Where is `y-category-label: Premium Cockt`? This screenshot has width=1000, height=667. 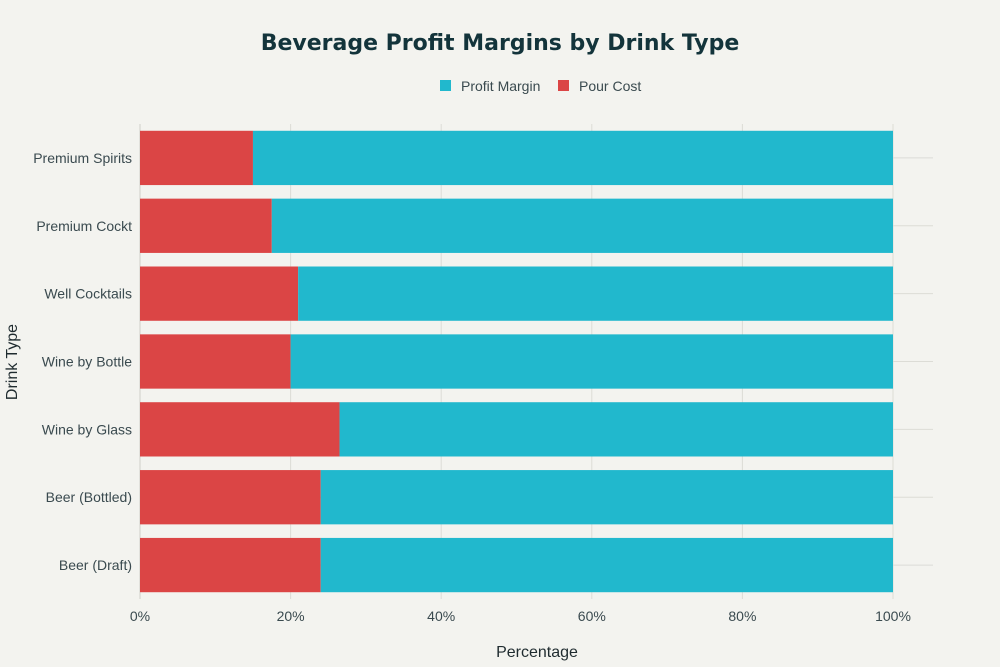
y-category-label: Premium Cockt is located at coordinates (84, 226).